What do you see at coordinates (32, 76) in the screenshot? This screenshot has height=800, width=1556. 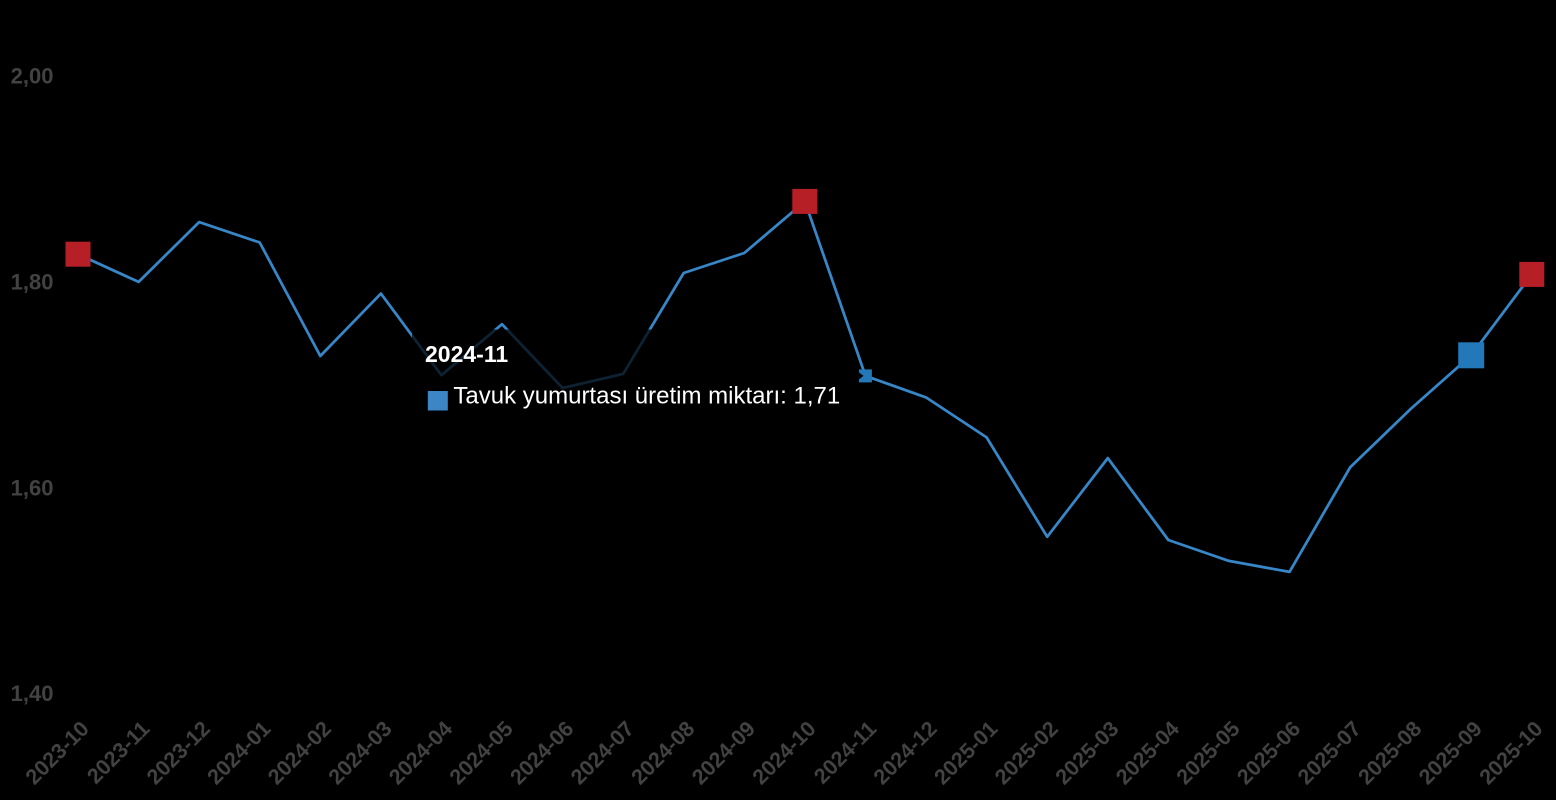 I see `svg-text: 2,00` at bounding box center [32, 76].